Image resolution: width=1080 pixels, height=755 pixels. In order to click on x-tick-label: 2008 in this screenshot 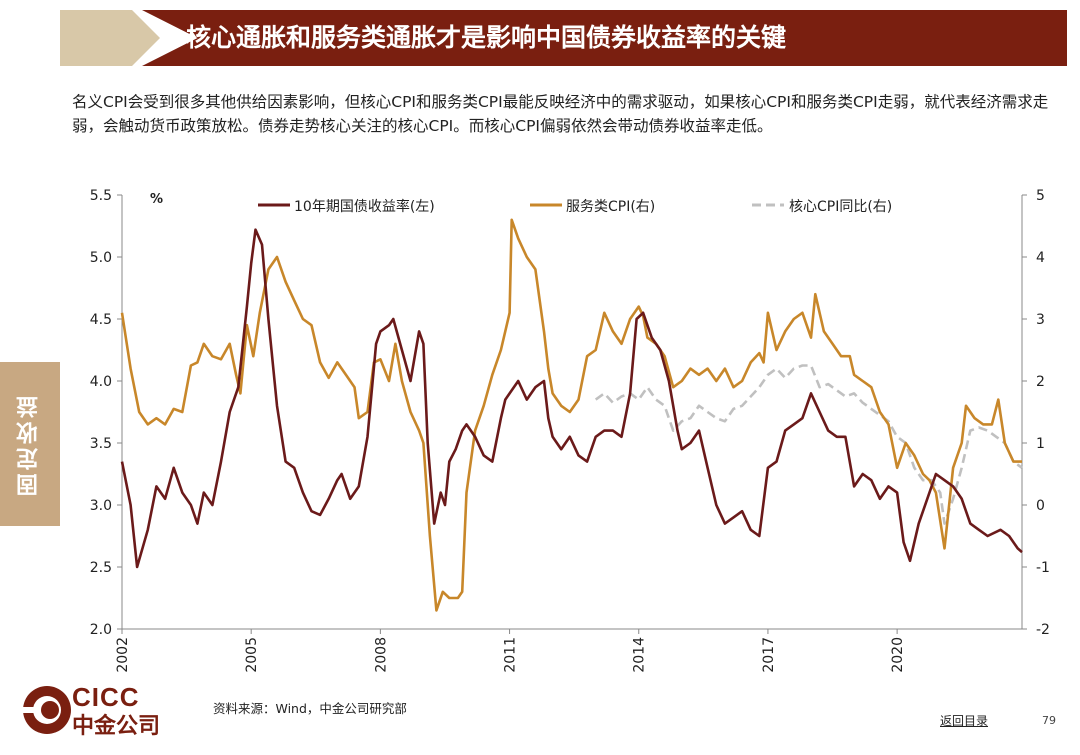, I will do `click(381, 655)`.